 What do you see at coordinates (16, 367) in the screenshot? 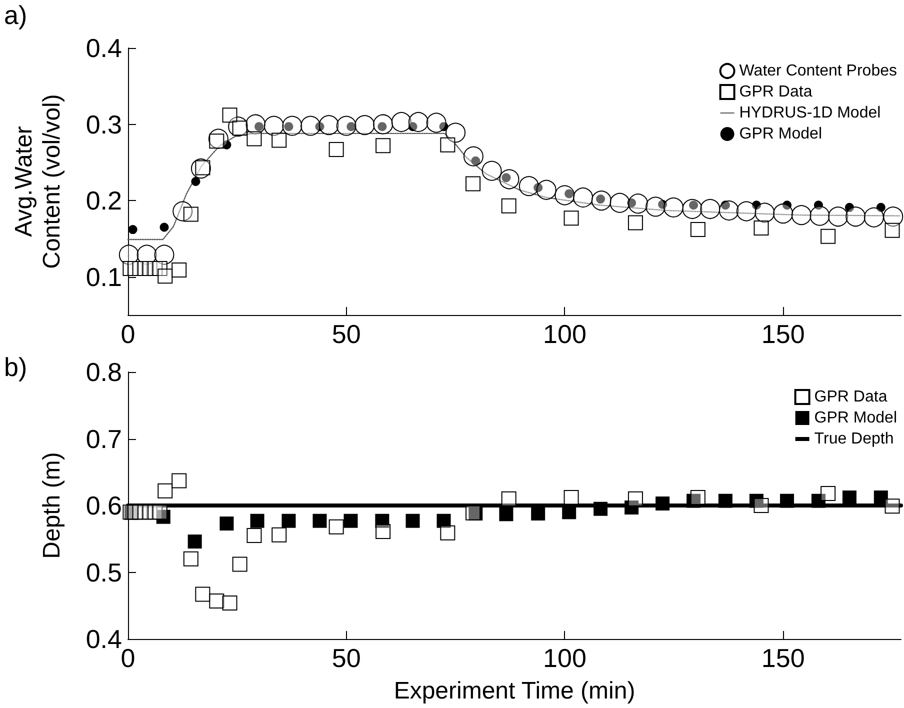
I see `text: b)` at bounding box center [16, 367].